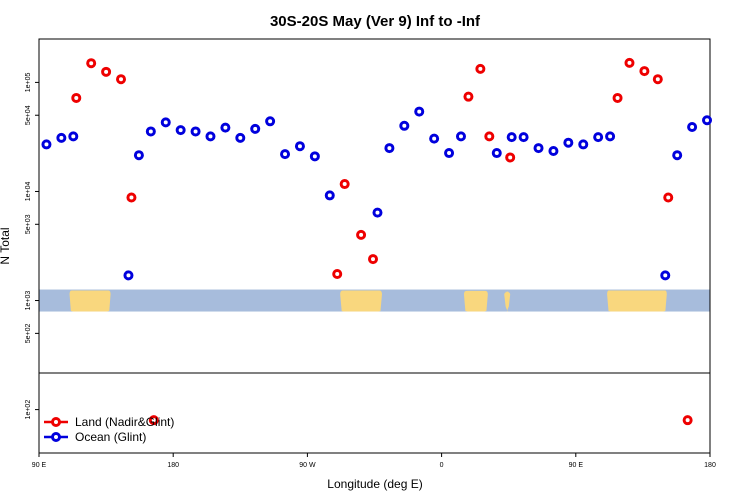 The image size is (750, 500). Describe the element at coordinates (374, 461) in the screenshot. I see `x-axis: 90 E 180 90 W 0 90 E 180` at that location.